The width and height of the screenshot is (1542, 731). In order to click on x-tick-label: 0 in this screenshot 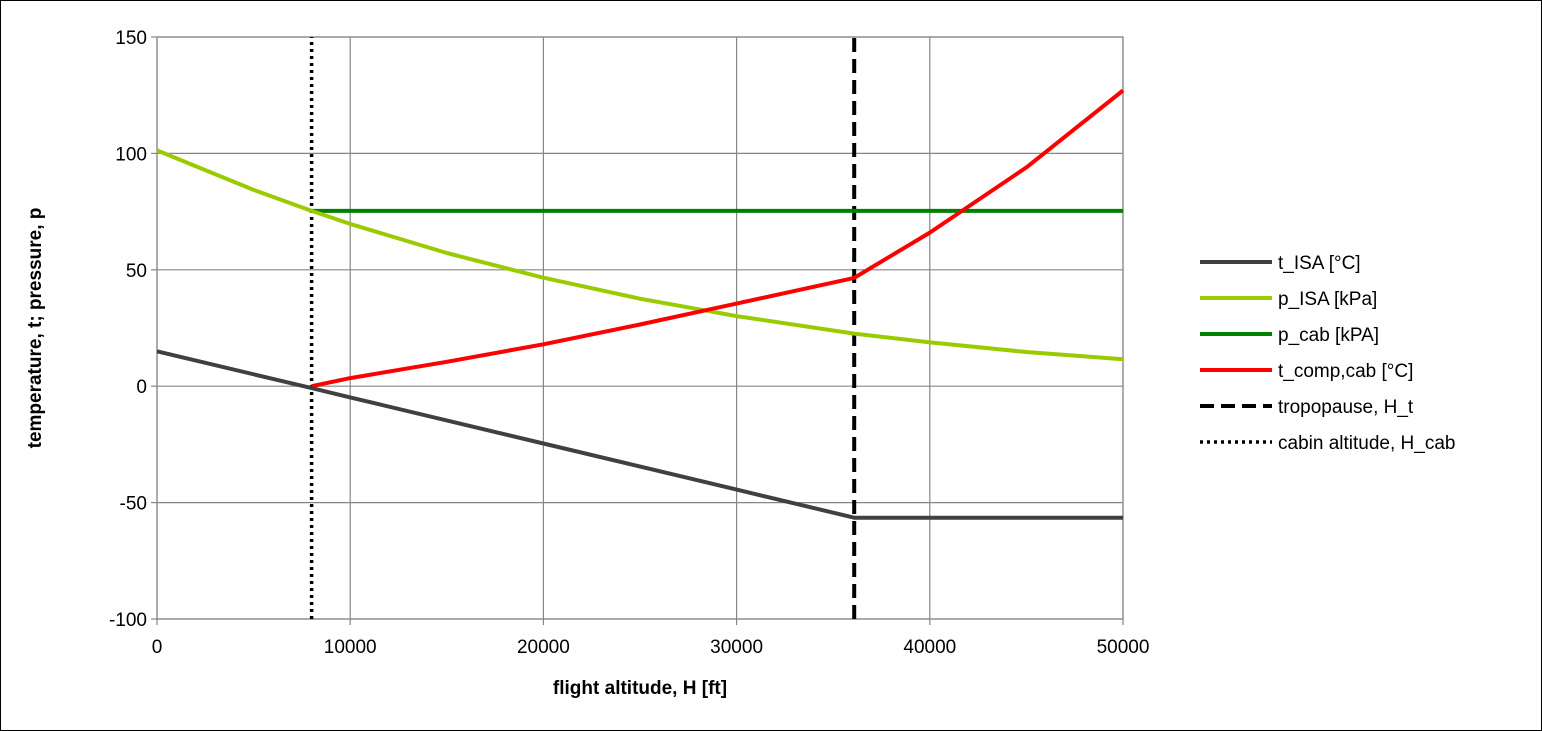, I will do `click(157, 647)`.